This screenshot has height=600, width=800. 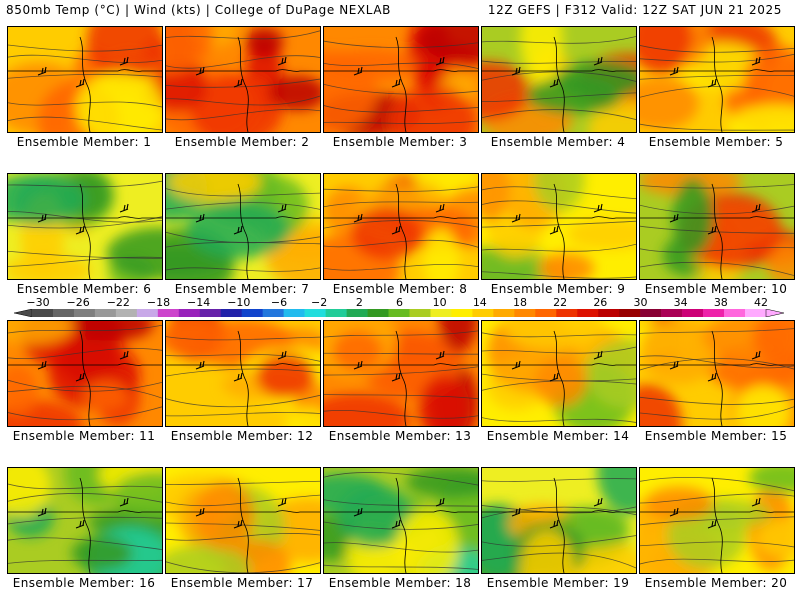 What do you see at coordinates (242, 142) in the screenshot?
I see `ensemble-member-label: Ensemble Member: 2` at bounding box center [242, 142].